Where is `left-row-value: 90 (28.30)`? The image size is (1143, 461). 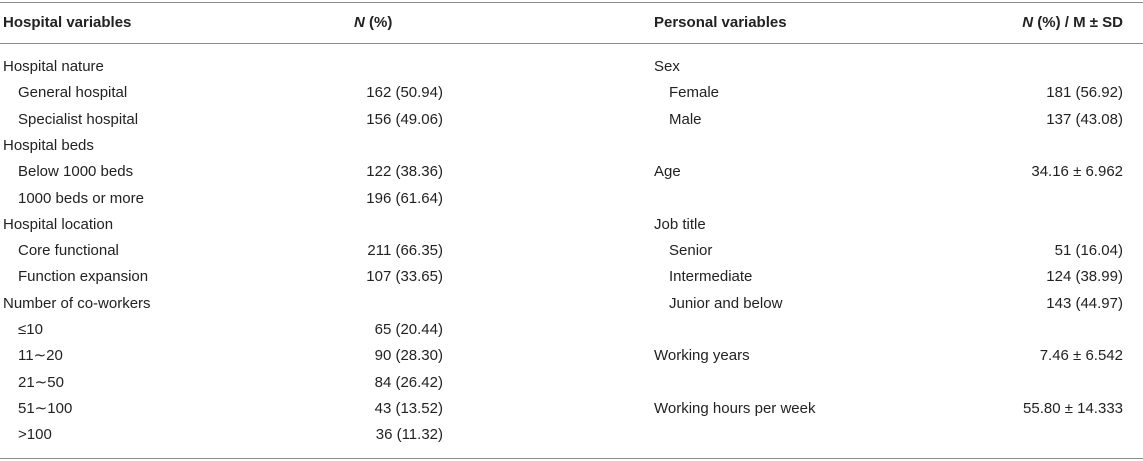
left-row-value: 90 (28.30) is located at coordinates (408, 355).